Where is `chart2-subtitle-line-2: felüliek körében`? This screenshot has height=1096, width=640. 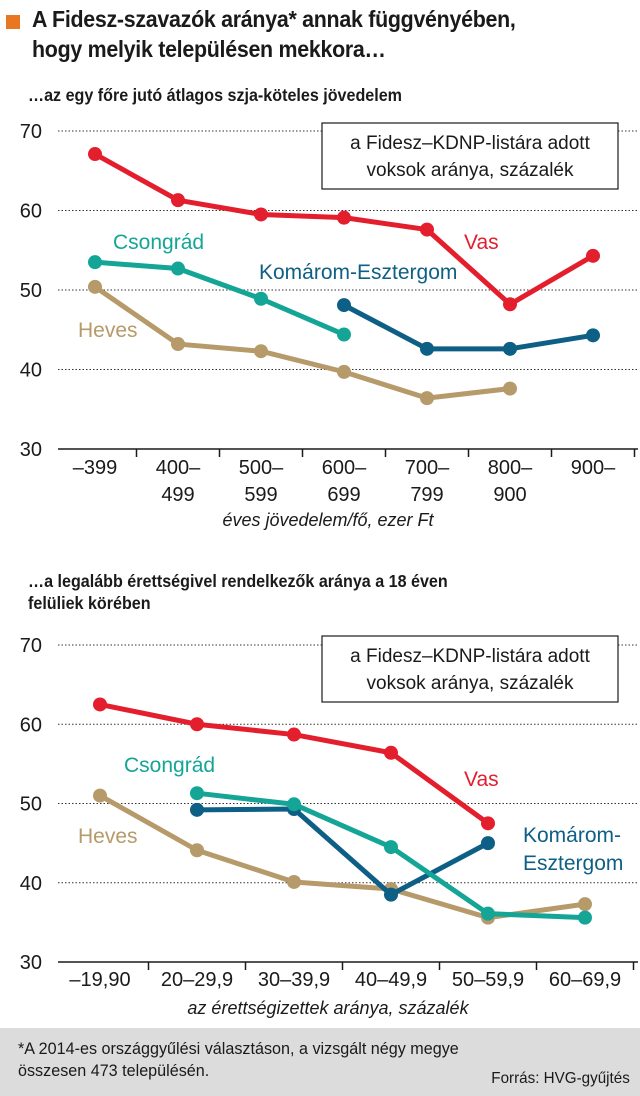 chart2-subtitle-line-2: felüliek körében is located at coordinates (89, 603).